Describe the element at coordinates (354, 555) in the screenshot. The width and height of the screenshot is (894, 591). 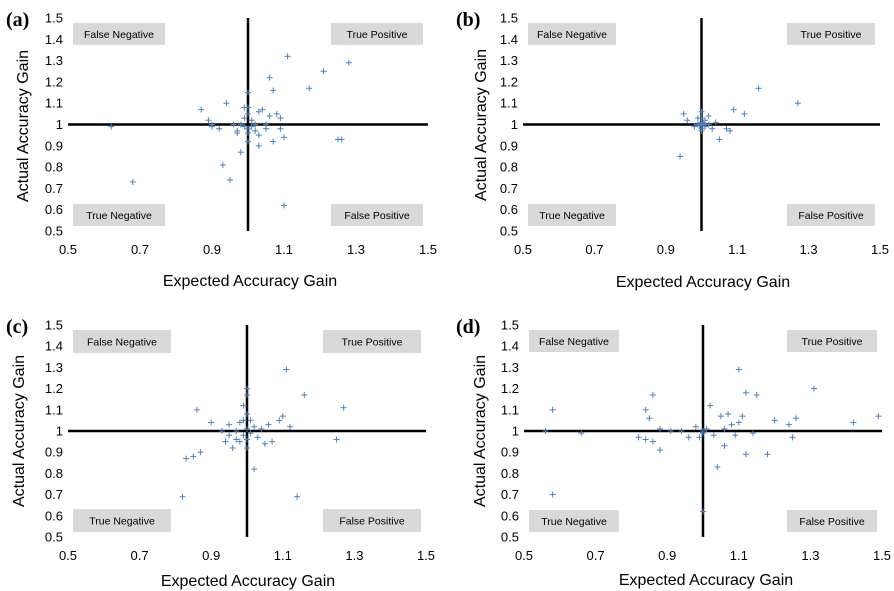
I see `x-tick-label: 1.3` at that location.